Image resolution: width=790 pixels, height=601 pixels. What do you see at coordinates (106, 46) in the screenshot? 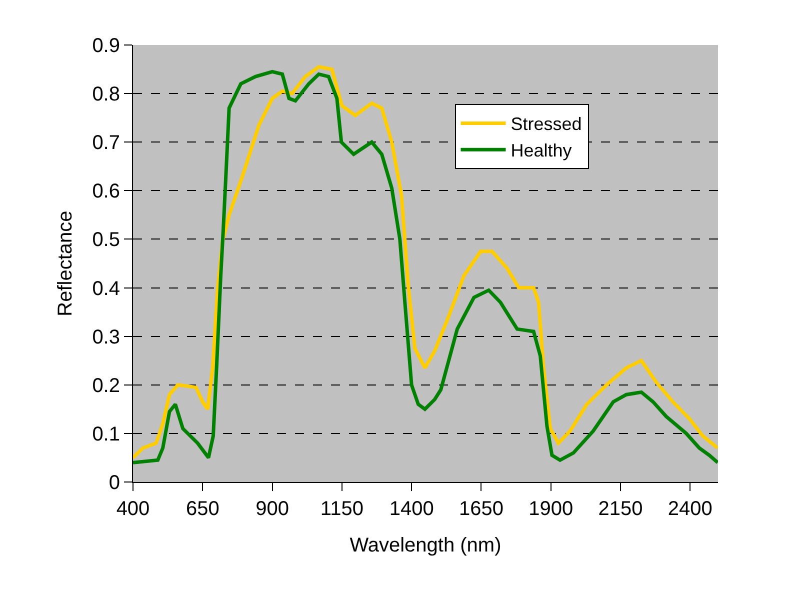
I see `y-tick-label: 0.9` at bounding box center [106, 46].